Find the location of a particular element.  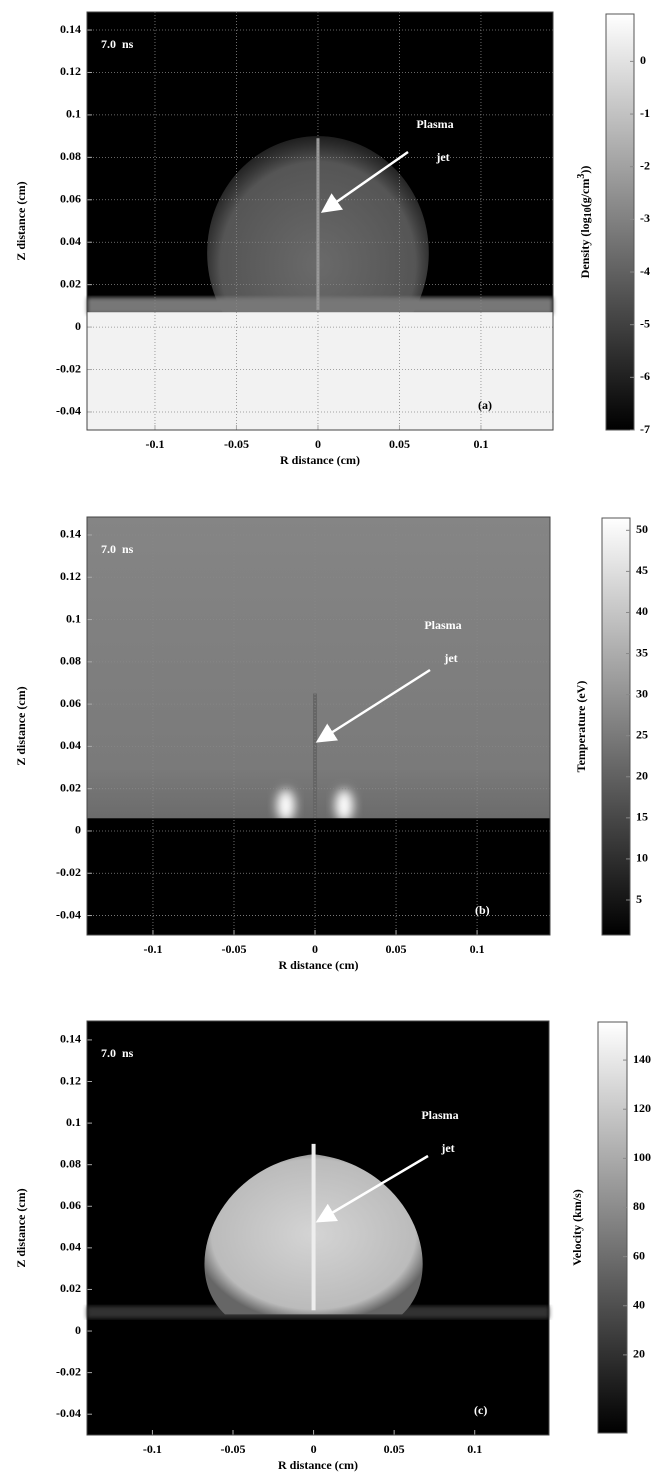

colorbar-label: Velocity (km/s) is located at coordinates (577, 1227).